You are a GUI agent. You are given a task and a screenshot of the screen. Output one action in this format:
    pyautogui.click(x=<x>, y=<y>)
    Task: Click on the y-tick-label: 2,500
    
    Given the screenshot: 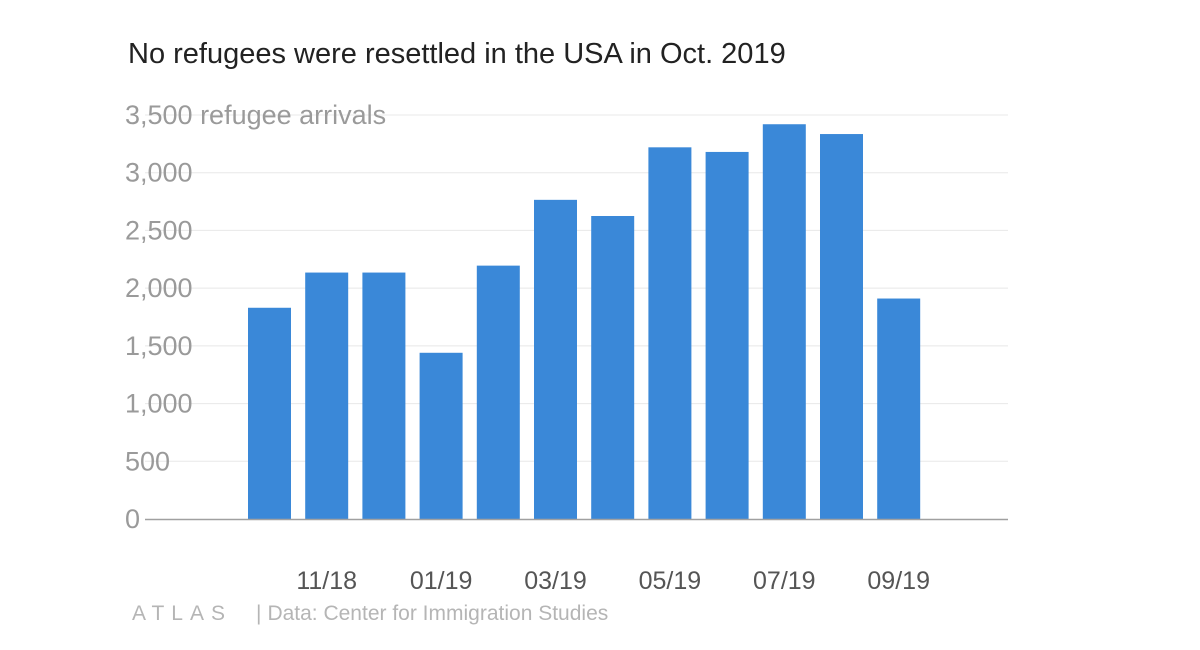 What is the action you would take?
    pyautogui.click(x=159, y=230)
    